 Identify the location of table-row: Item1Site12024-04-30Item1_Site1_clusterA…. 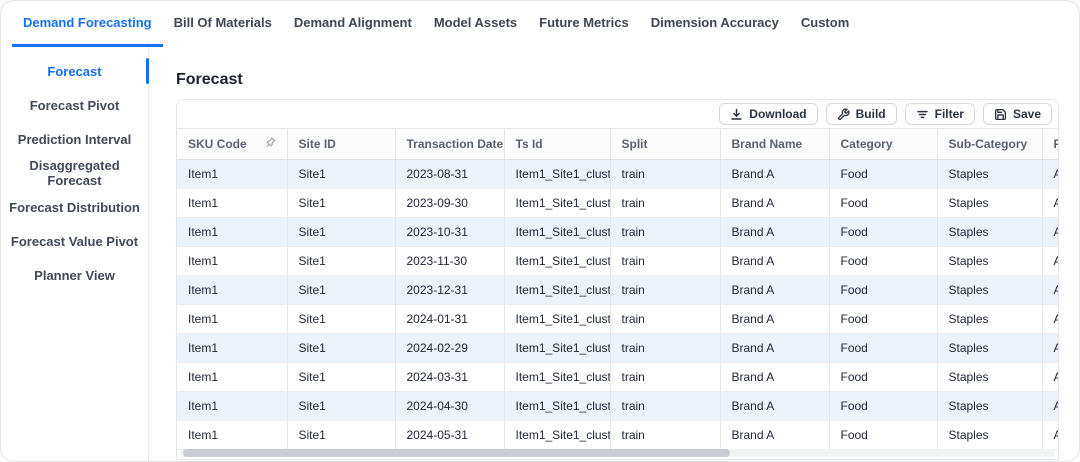
(617, 406).